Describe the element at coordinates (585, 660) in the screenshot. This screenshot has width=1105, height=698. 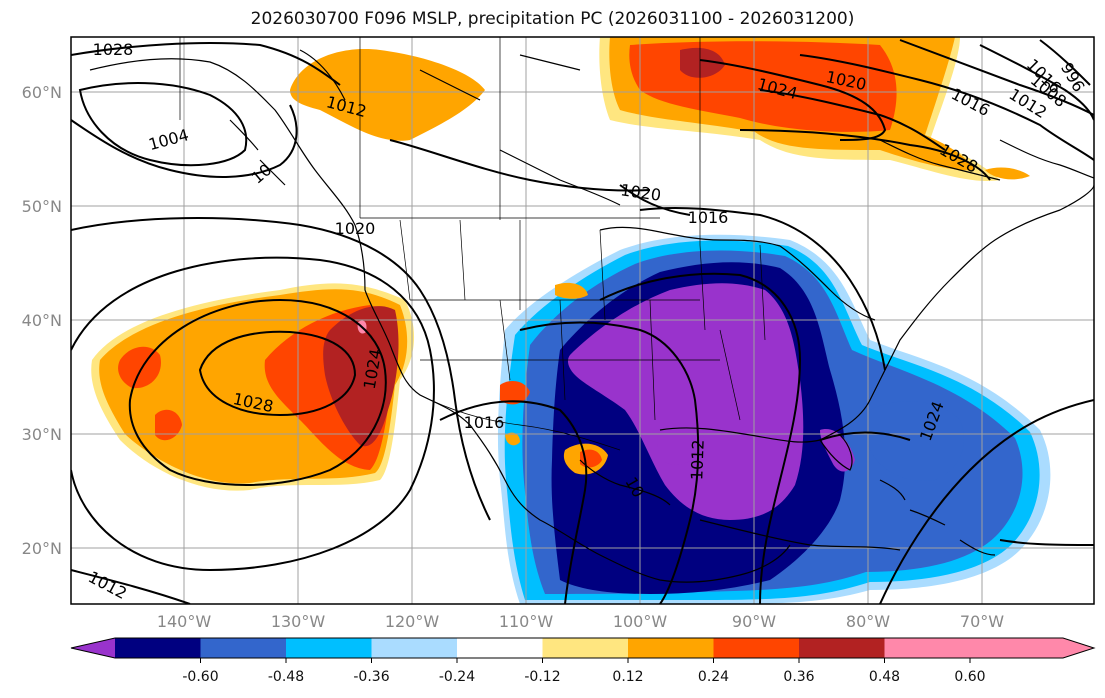
I see `colorbar-ticks` at that location.